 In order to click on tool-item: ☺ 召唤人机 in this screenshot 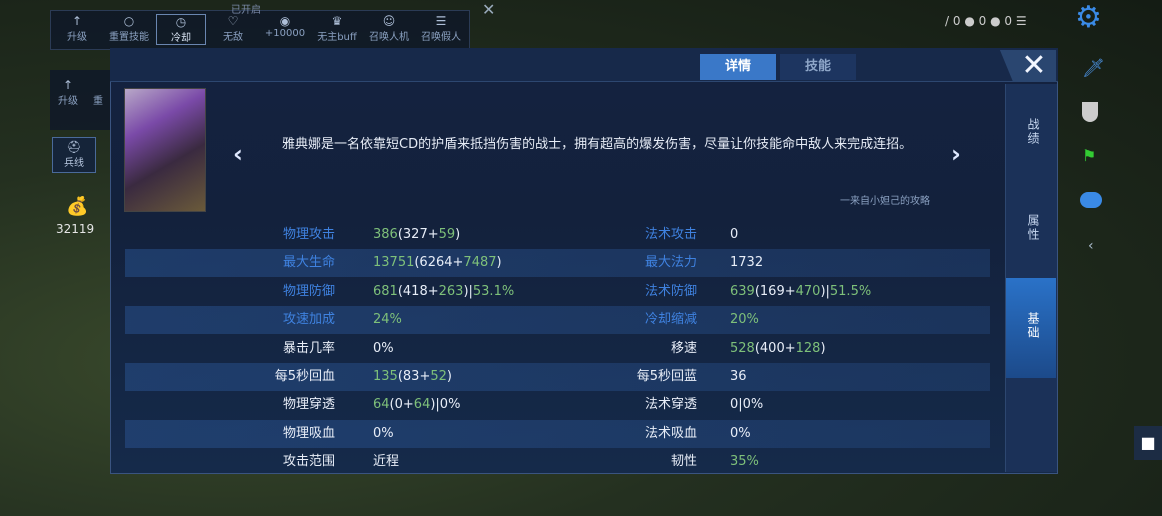, I will do `click(389, 28)`.